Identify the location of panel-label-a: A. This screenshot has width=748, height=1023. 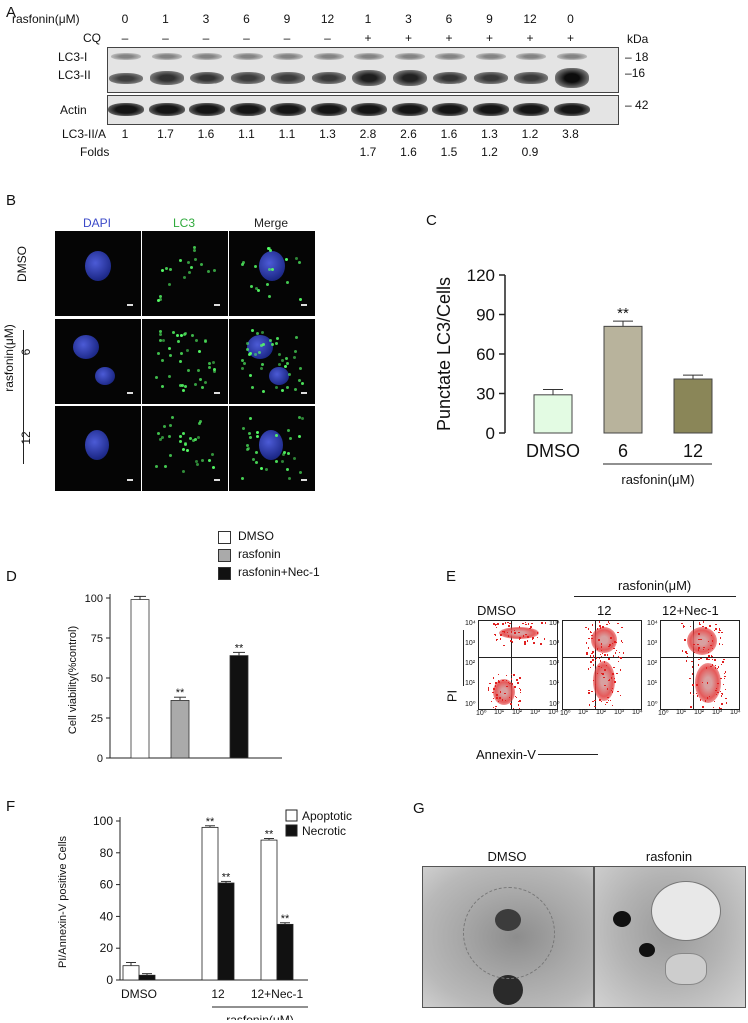
(11, 12).